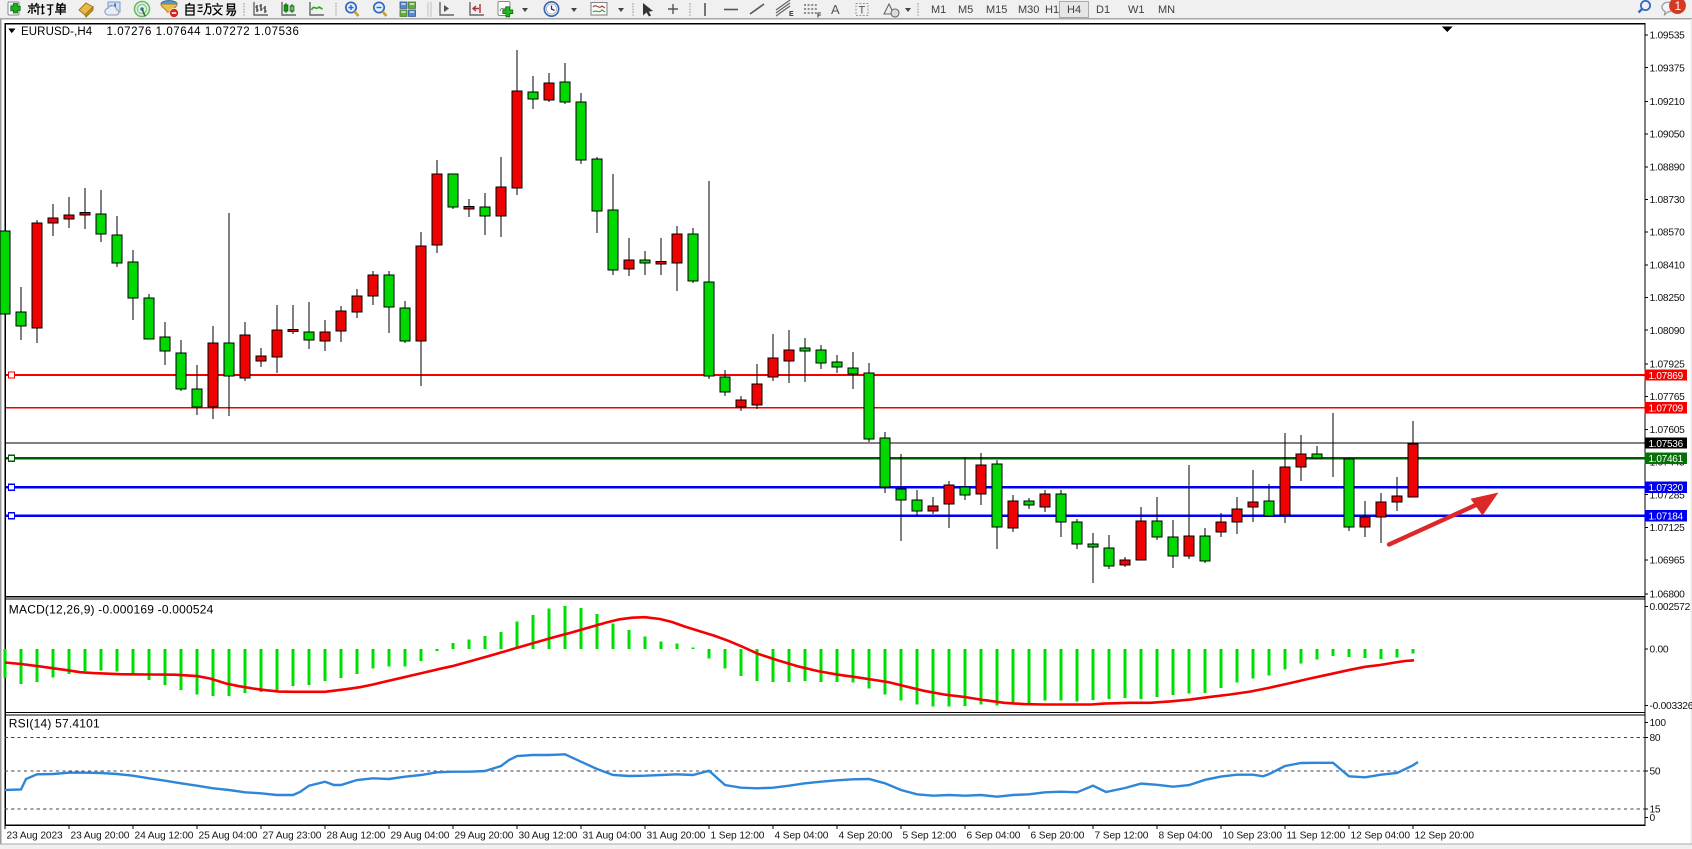  I want to click on svg-text: 100, so click(1658, 723).